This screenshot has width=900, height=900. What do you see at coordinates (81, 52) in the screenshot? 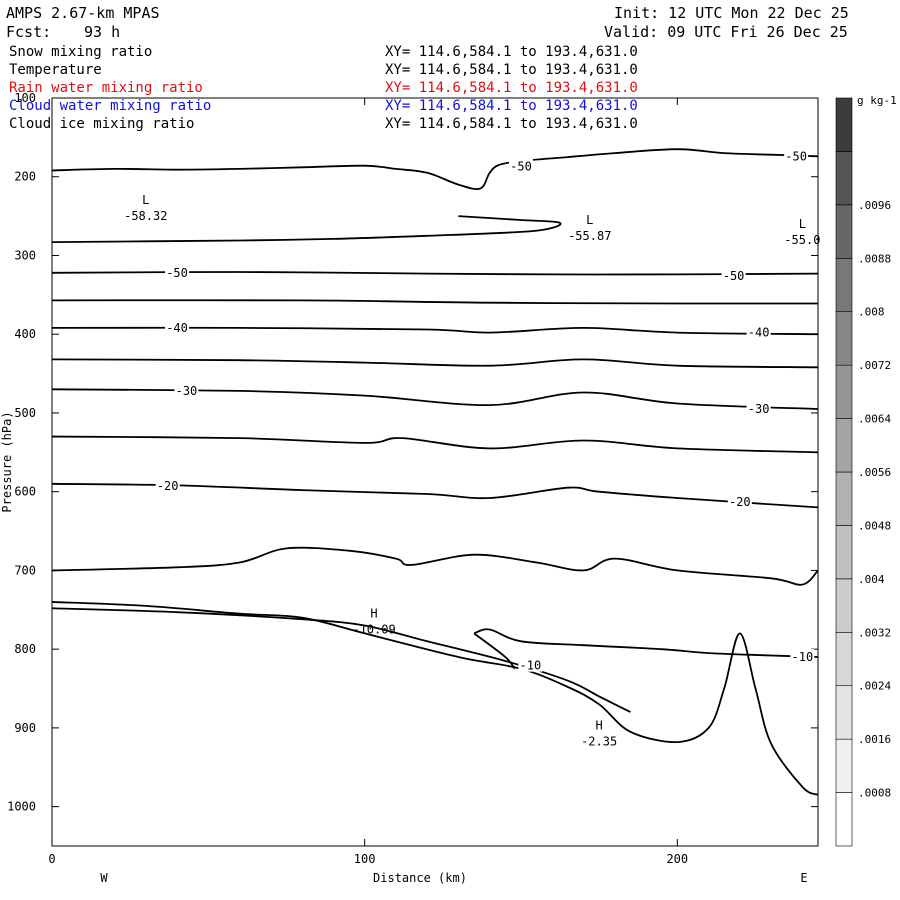
I see `field-name: Snow mixing ratio` at bounding box center [81, 52].